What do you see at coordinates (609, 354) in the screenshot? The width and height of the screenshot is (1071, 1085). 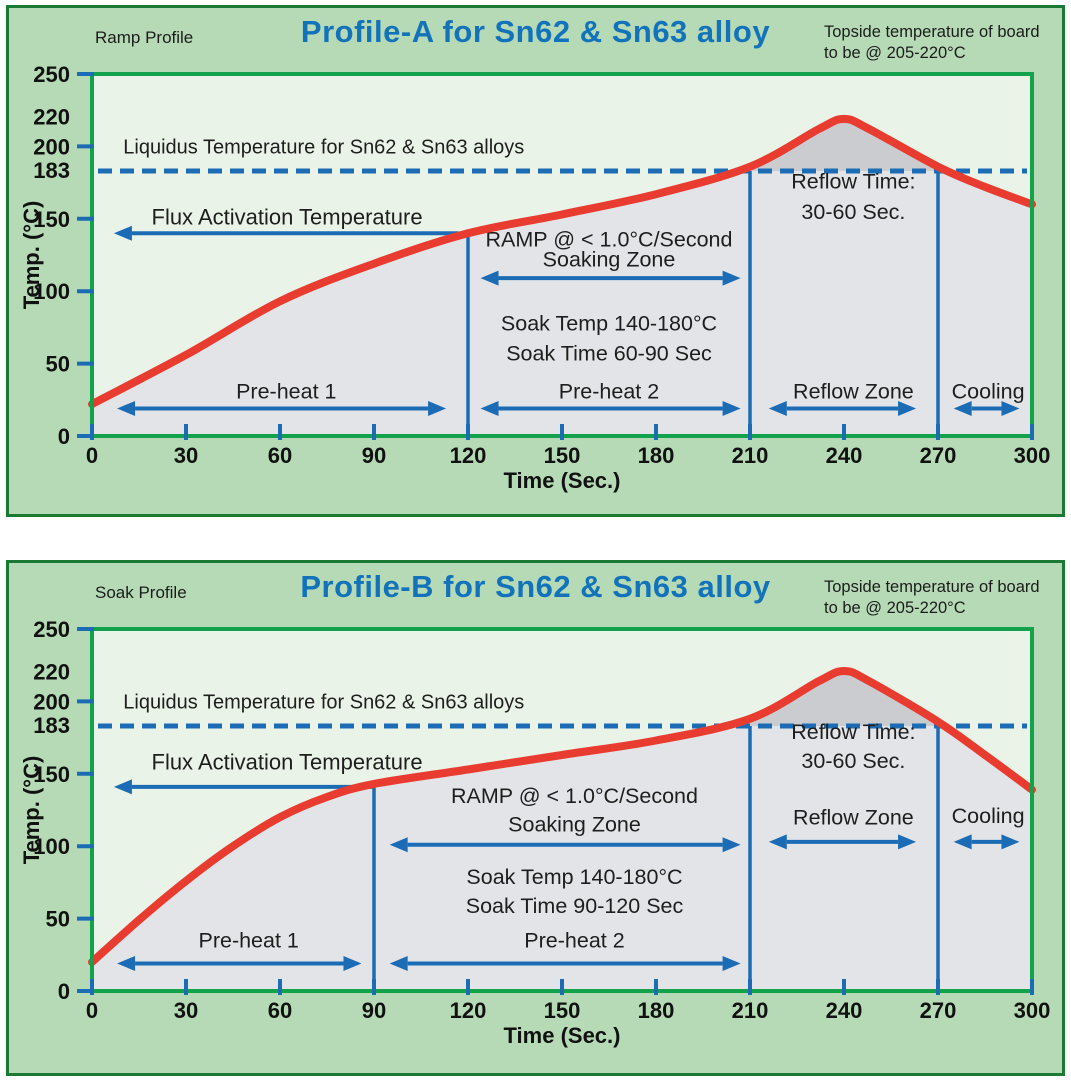 I see `svg-text: Soak Time 60-90 Sec` at bounding box center [609, 354].